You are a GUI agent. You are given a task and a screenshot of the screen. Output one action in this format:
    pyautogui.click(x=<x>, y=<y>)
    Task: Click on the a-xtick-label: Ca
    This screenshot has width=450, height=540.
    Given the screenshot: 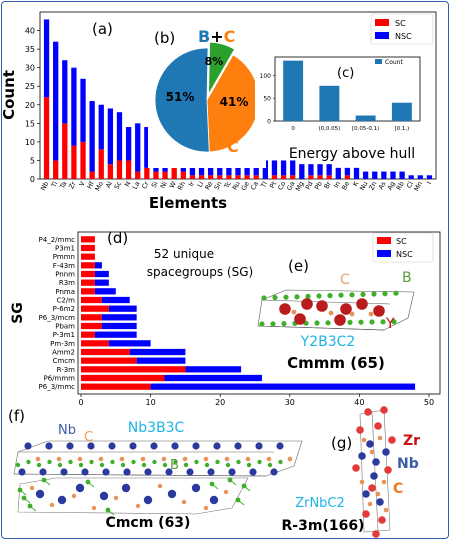 What is the action you would take?
    pyautogui.click(x=254, y=185)
    